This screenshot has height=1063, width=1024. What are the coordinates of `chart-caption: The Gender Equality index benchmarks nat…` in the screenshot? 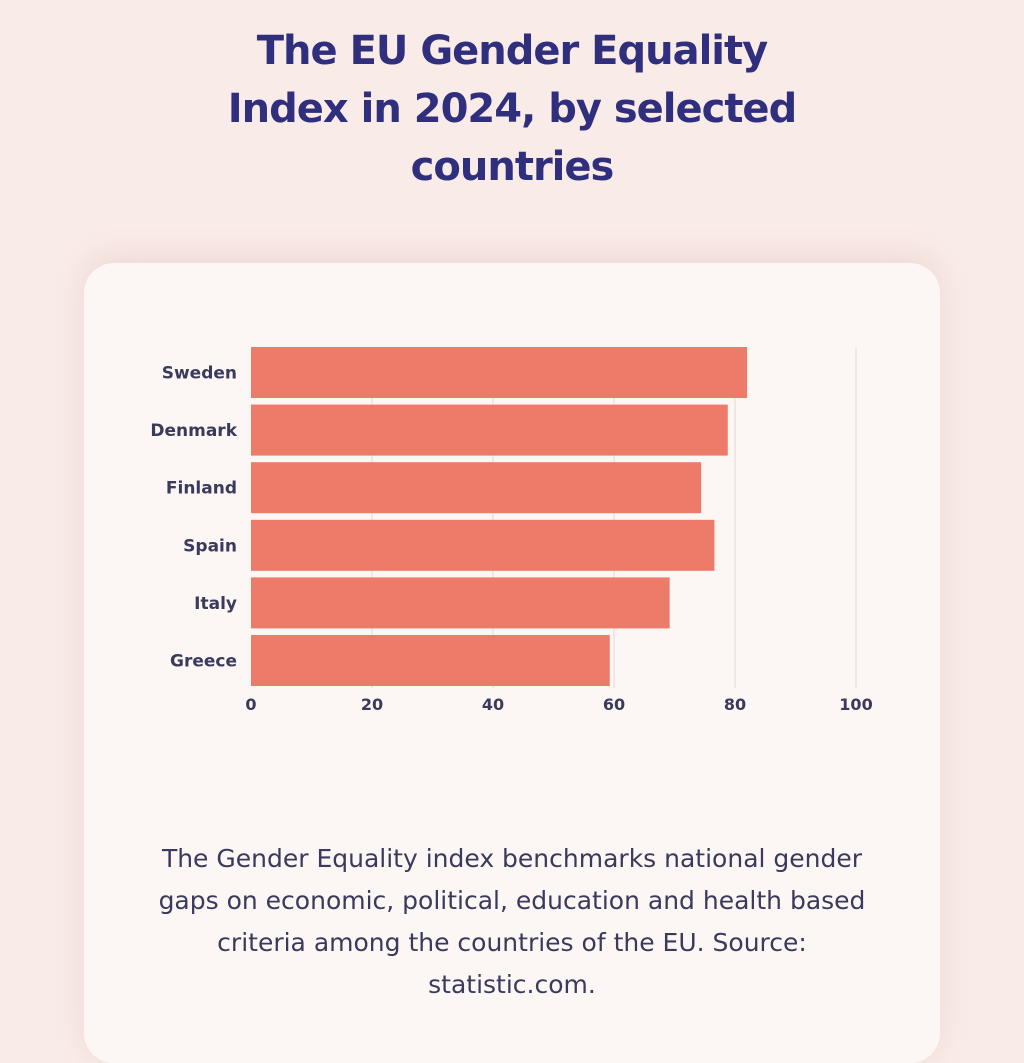 It's located at (512, 921).